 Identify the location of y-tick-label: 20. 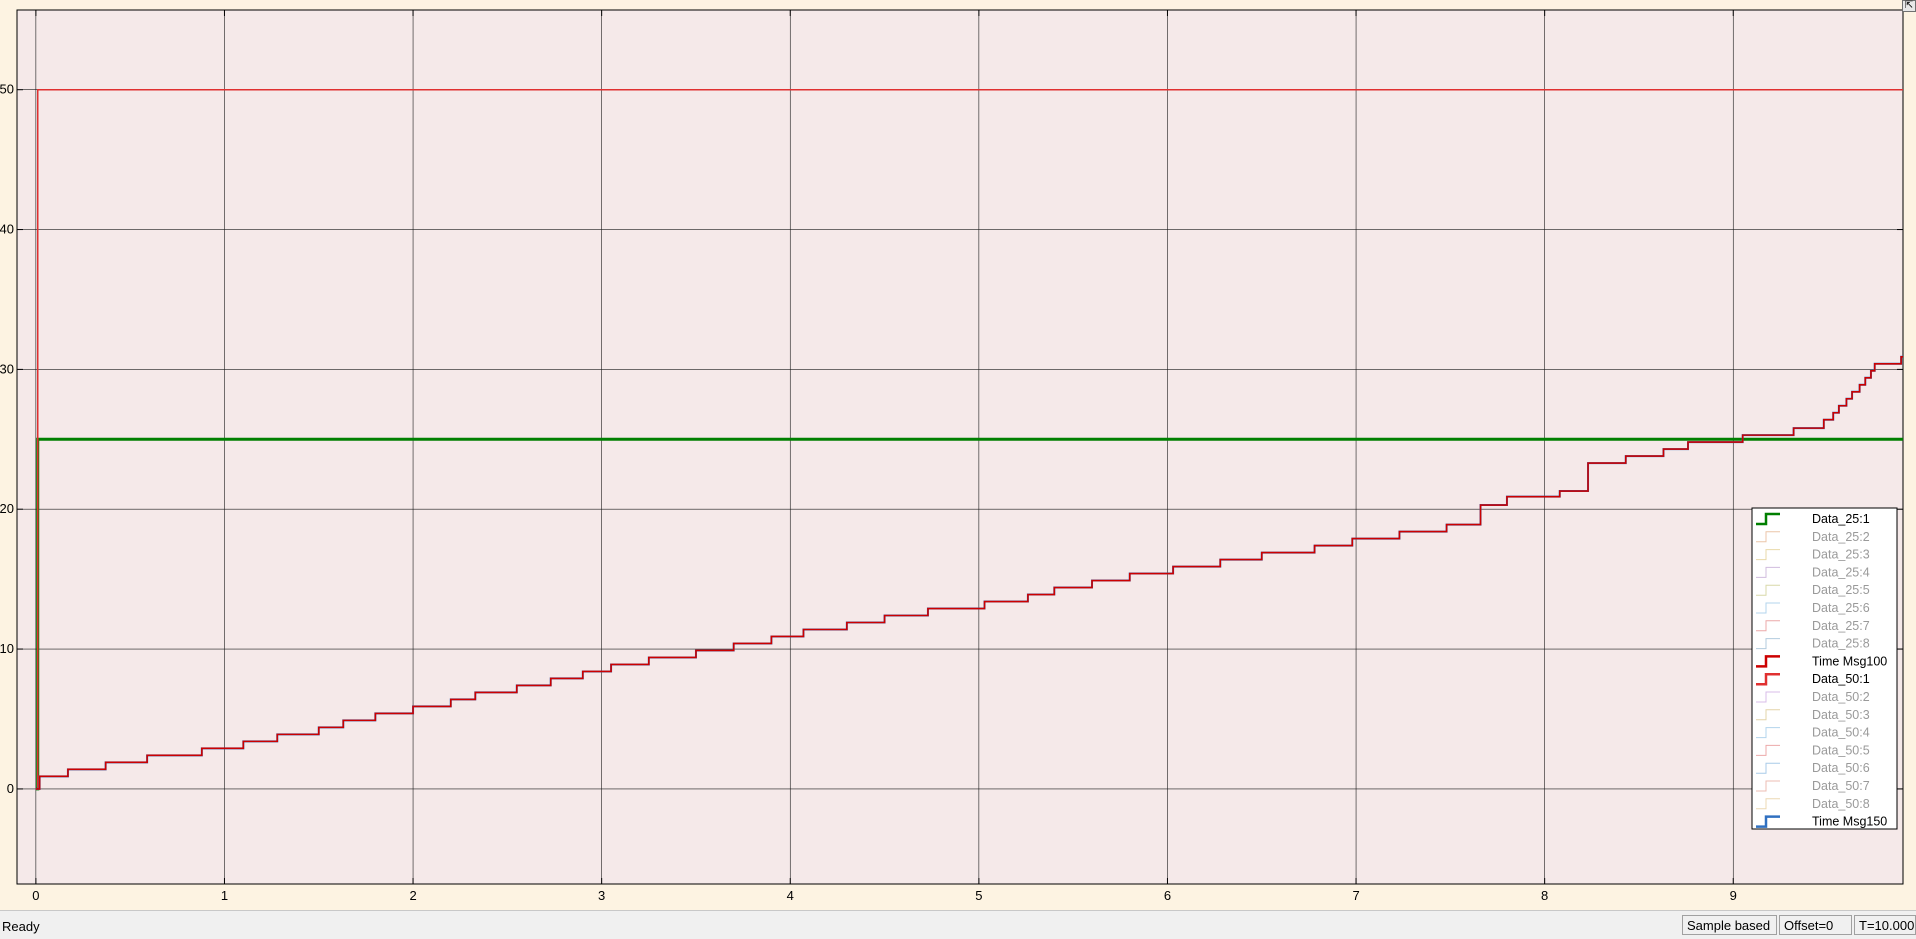
(7, 508).